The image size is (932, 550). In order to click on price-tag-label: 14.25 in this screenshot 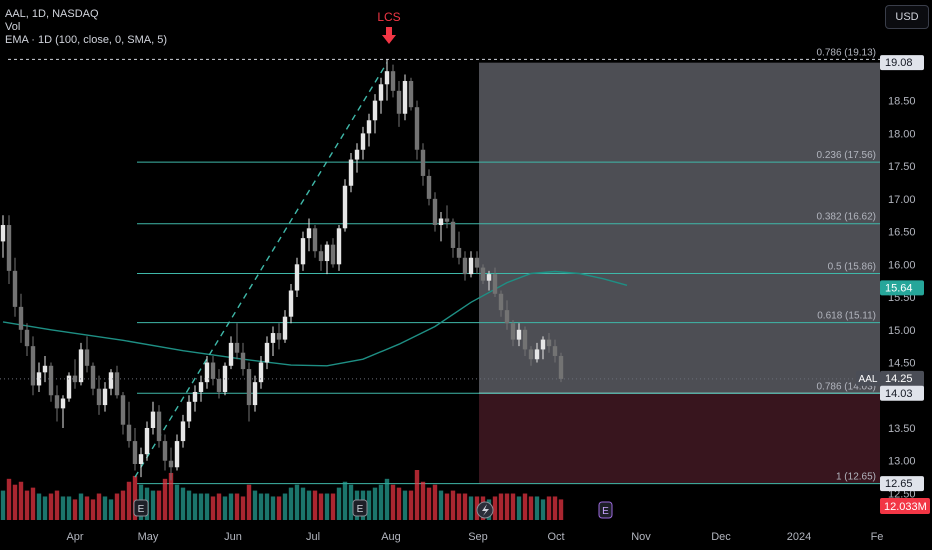, I will do `click(899, 379)`.